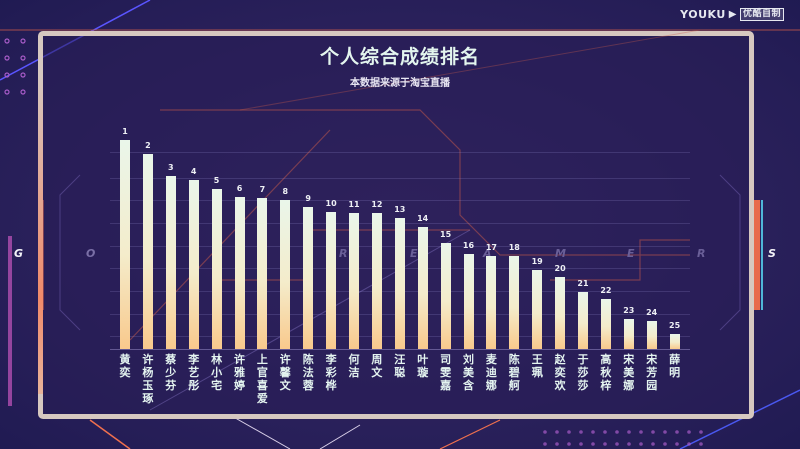  I want to click on chart-subtitle: 本数据来源于淘宝直播, so click(400, 83).